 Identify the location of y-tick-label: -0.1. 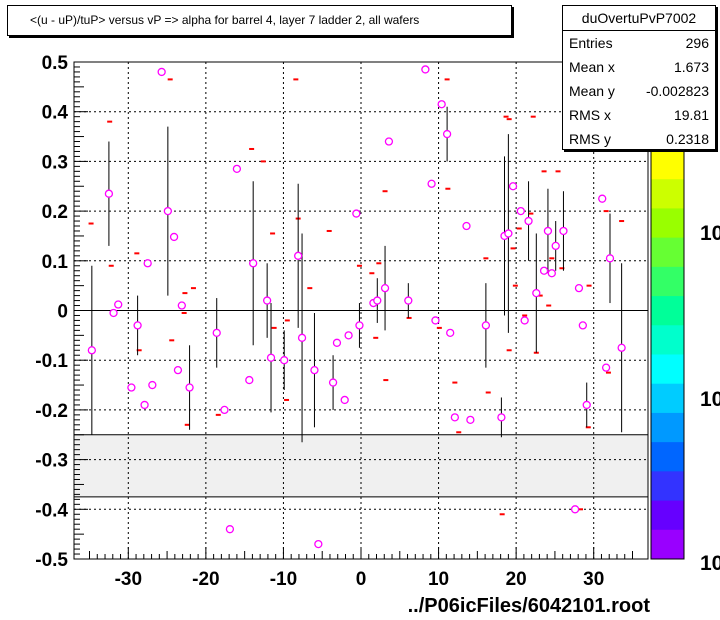
(51, 361).